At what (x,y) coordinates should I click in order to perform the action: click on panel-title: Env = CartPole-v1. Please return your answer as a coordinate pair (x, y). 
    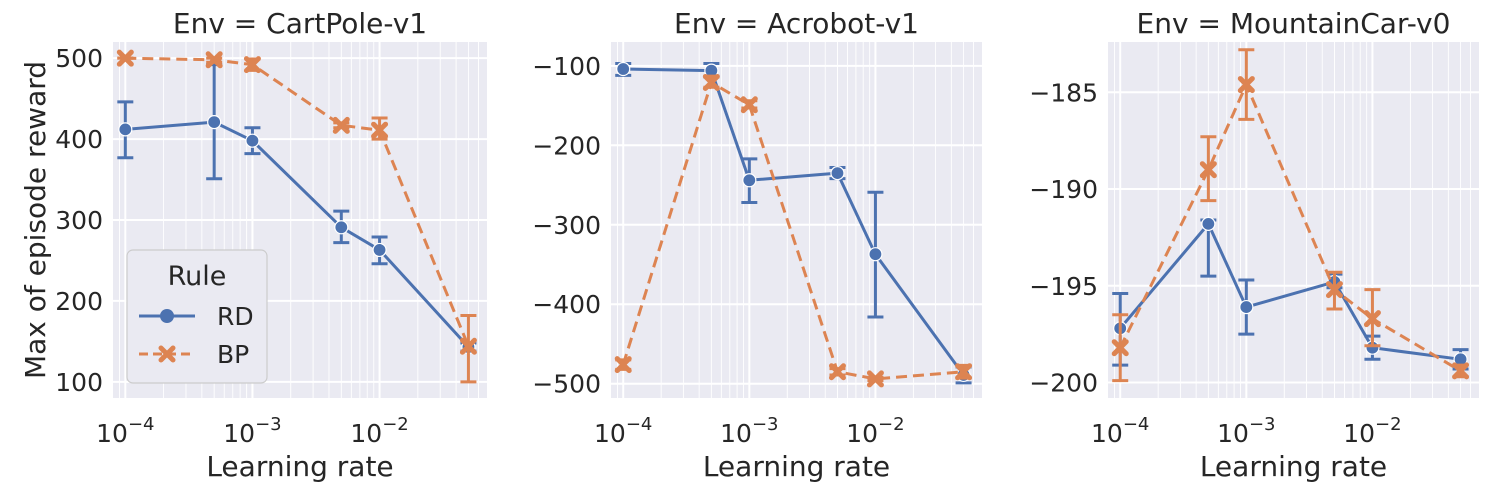
    Looking at the image, I should click on (300, 23).